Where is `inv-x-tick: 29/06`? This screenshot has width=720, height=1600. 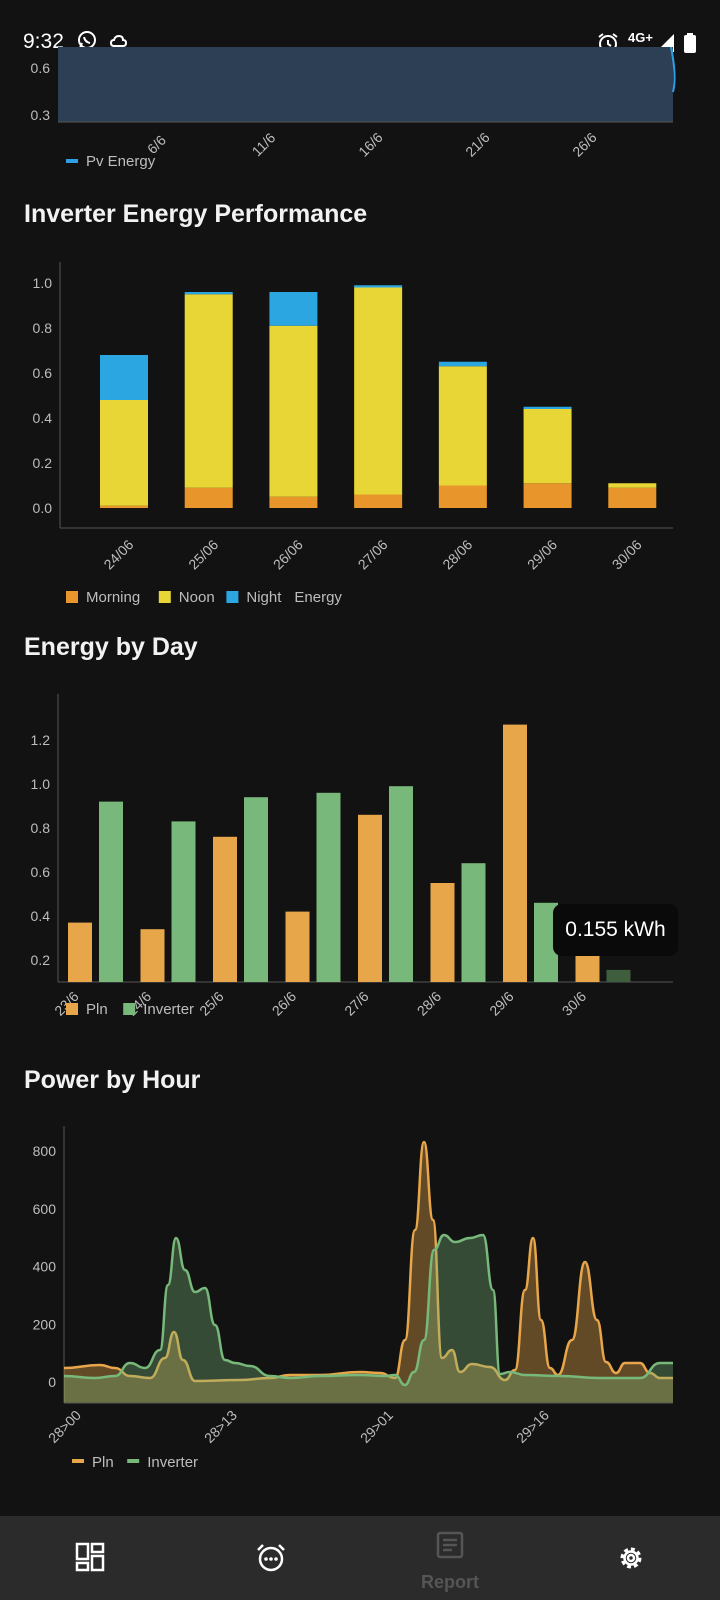 inv-x-tick: 29/06 is located at coordinates (542, 554).